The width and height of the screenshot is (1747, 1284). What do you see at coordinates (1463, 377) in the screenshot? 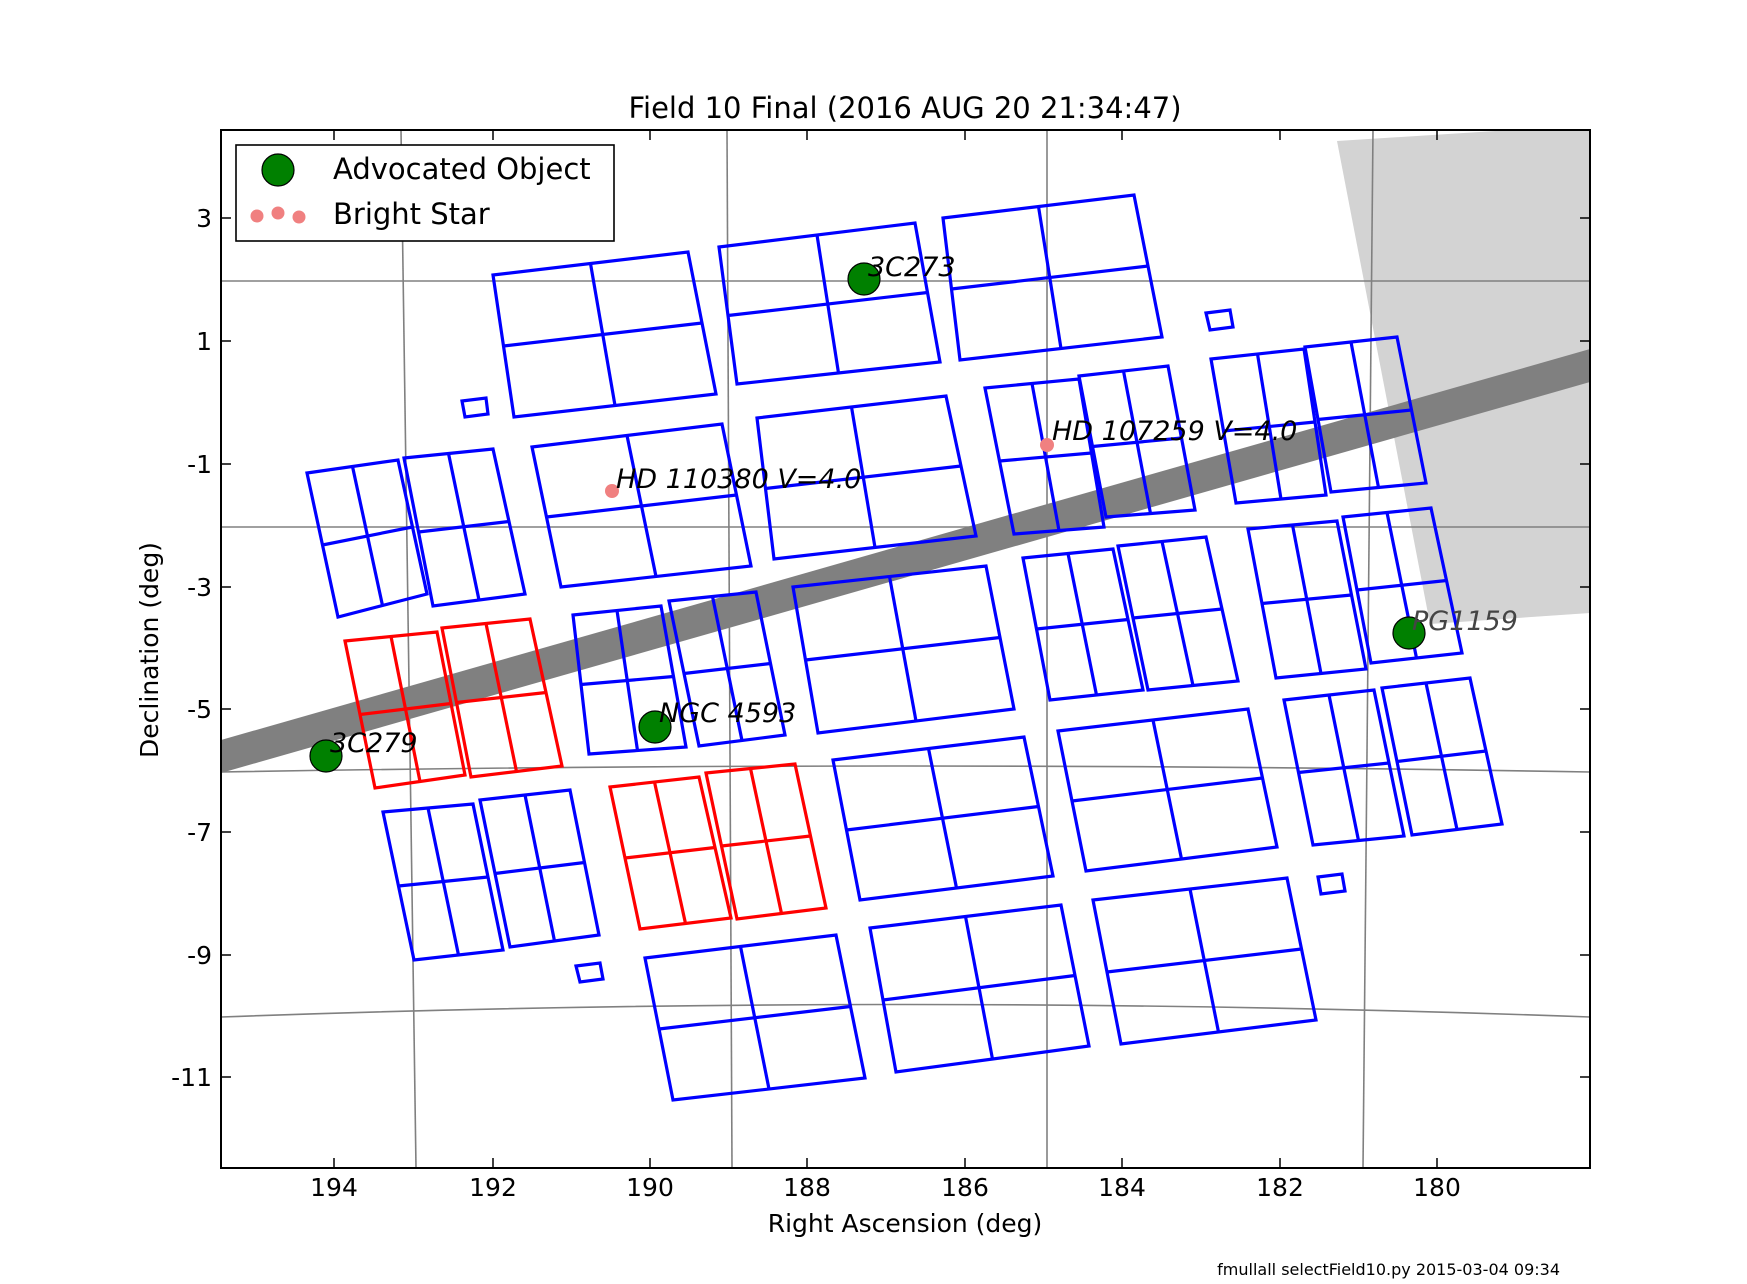
I see `excluded-region` at bounding box center [1463, 377].